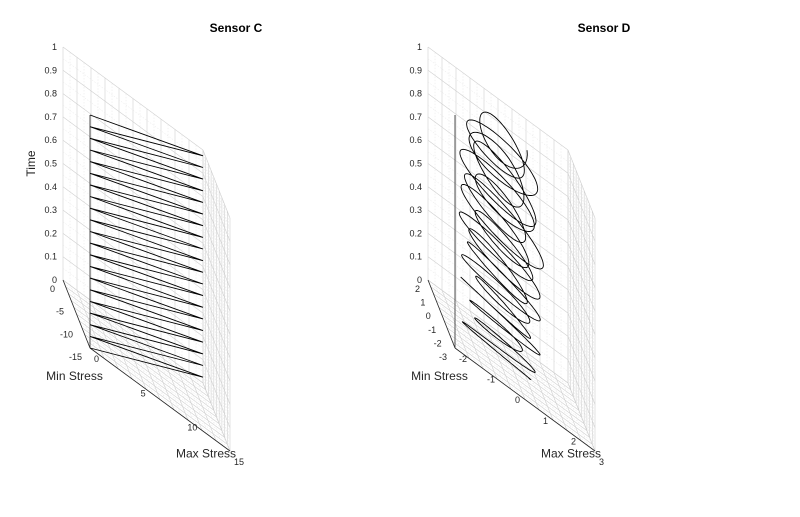 This screenshot has height=517, width=800. I want to click on x-tick-label: -1, so click(491, 380).